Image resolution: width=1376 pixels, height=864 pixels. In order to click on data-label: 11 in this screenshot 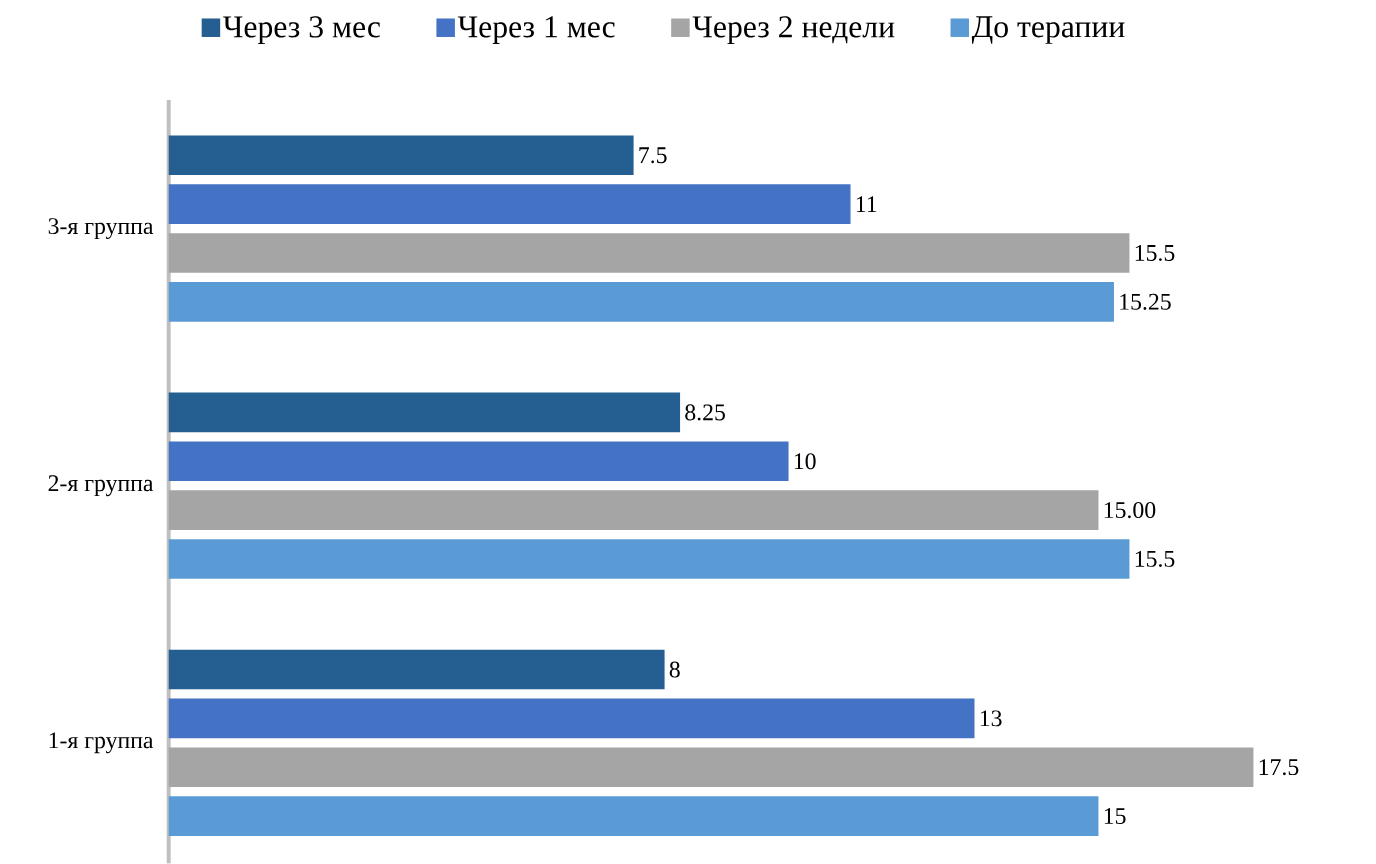, I will do `click(866, 204)`.